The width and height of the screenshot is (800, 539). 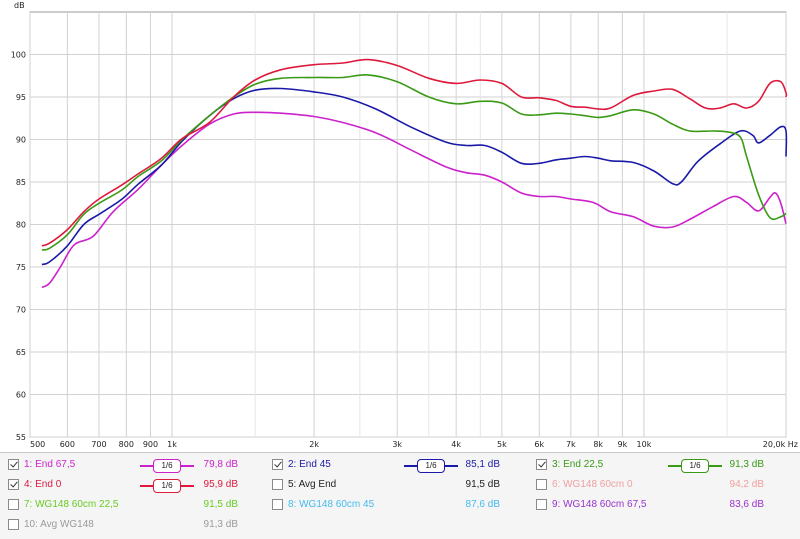 I want to click on smoothing-control-3: 1/6, so click(x=695, y=466).